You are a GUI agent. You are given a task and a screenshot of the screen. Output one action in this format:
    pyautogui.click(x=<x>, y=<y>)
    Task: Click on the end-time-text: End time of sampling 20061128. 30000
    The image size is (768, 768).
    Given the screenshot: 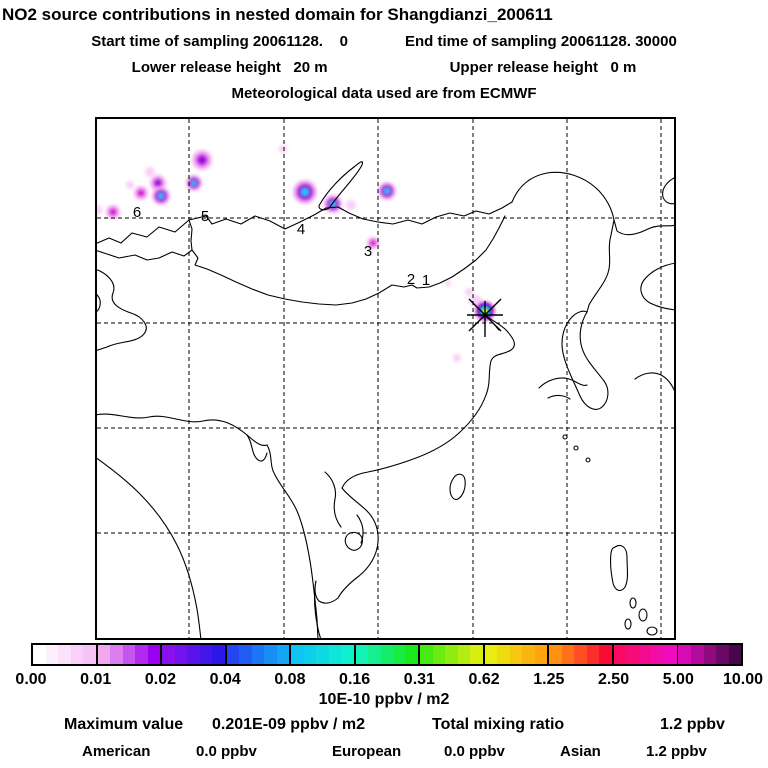 What is the action you would take?
    pyautogui.click(x=540, y=41)
    